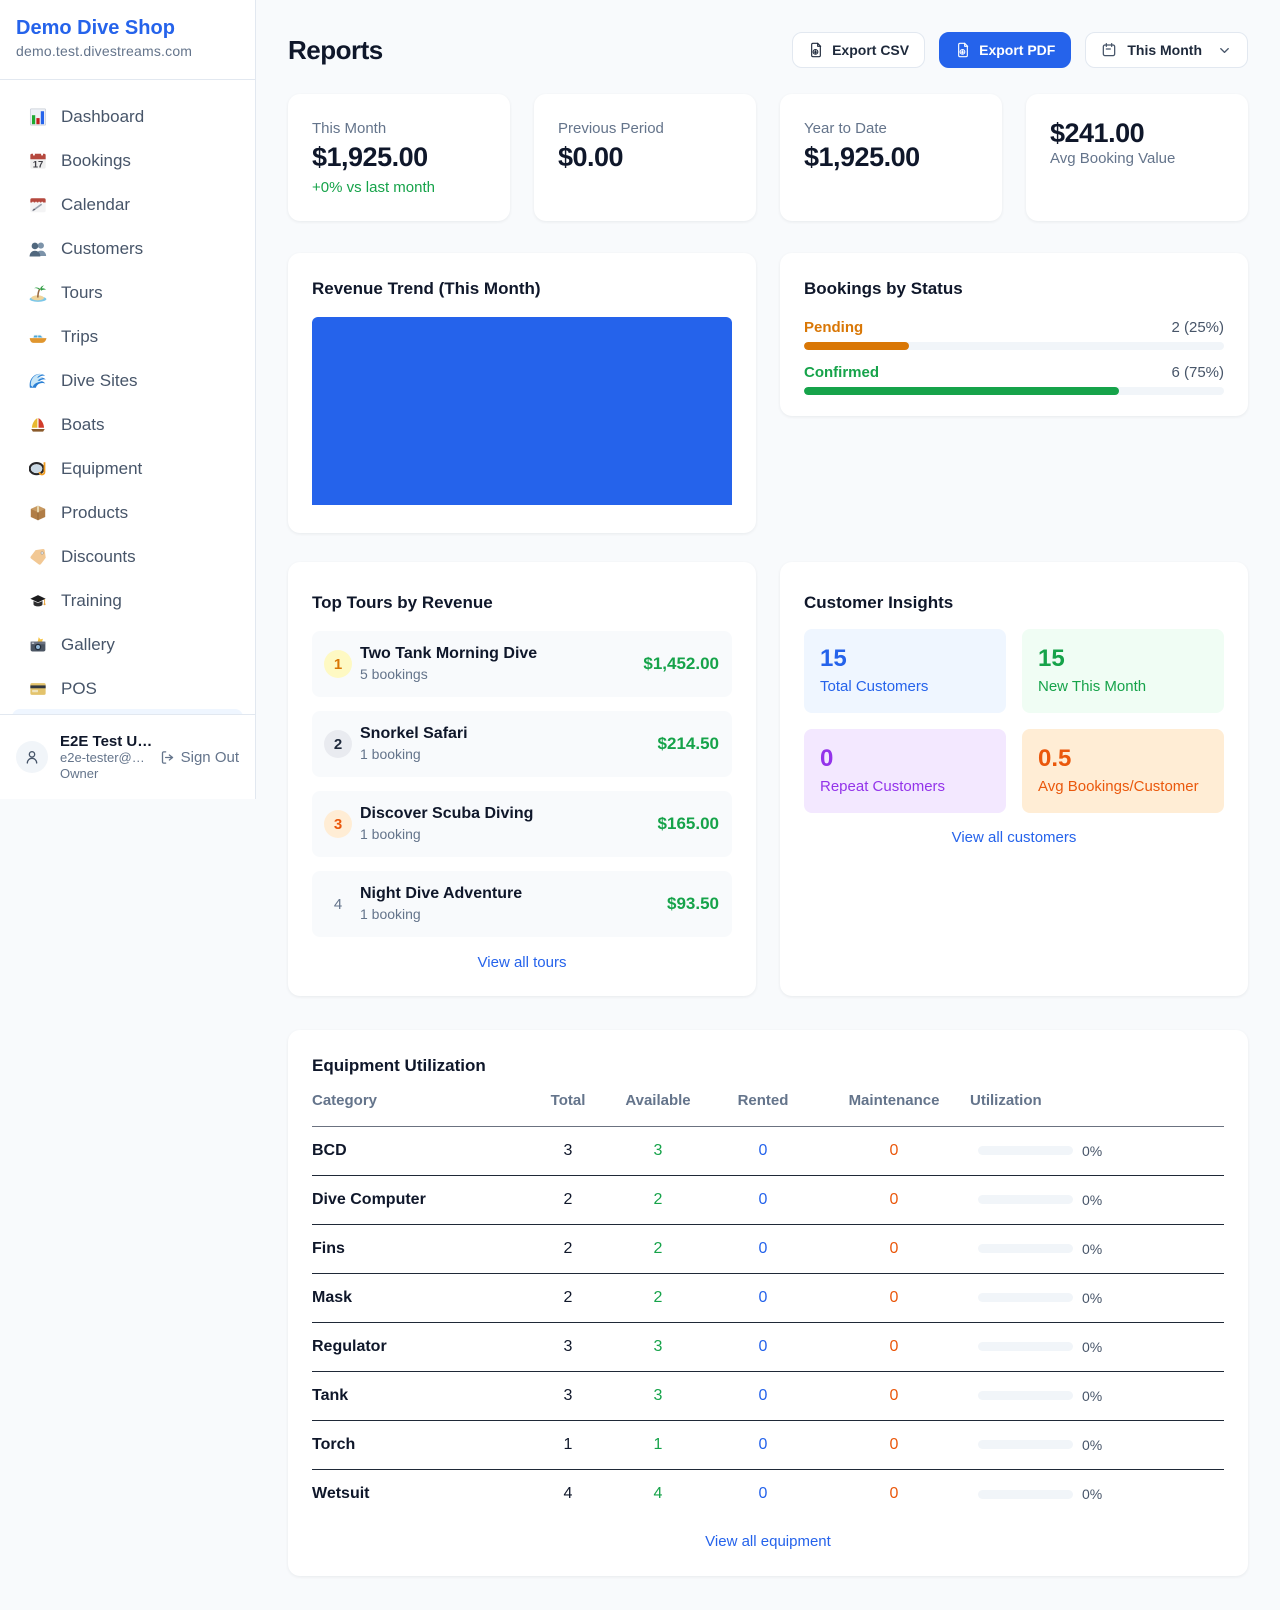  Describe the element at coordinates (38, 164) in the screenshot. I see `svg-text: 17` at that location.